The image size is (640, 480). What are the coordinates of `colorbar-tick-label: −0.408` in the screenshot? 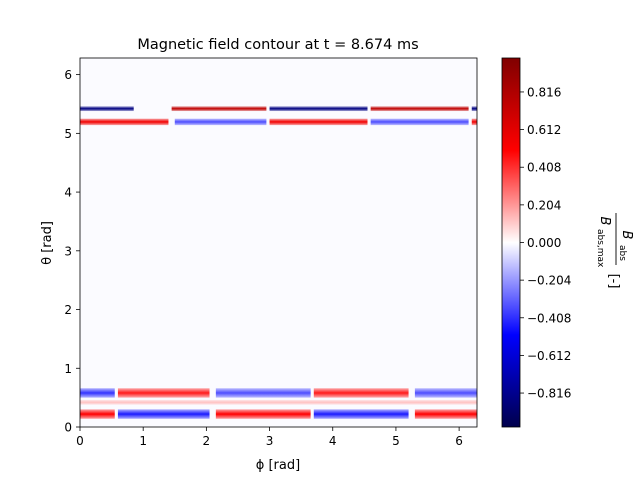 It's located at (549, 318).